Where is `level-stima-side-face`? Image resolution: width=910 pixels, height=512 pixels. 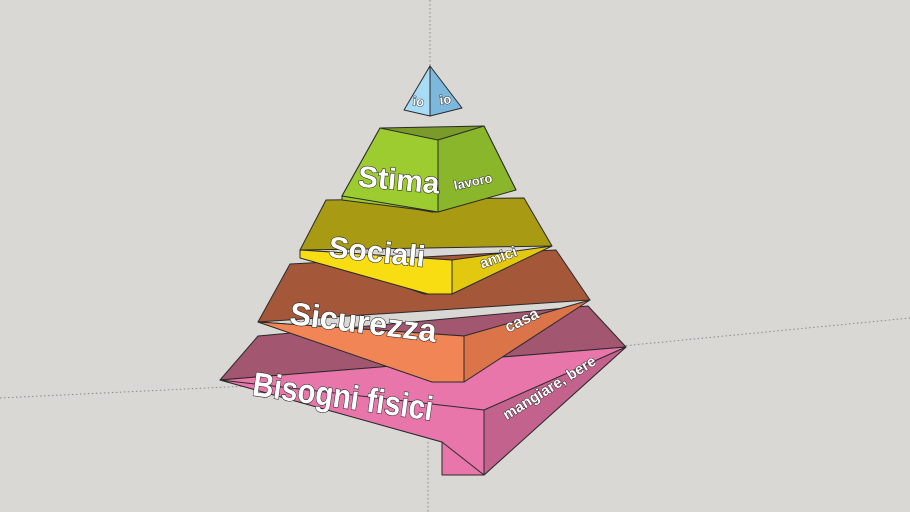
level-stima-side-face is located at coordinates (477, 169).